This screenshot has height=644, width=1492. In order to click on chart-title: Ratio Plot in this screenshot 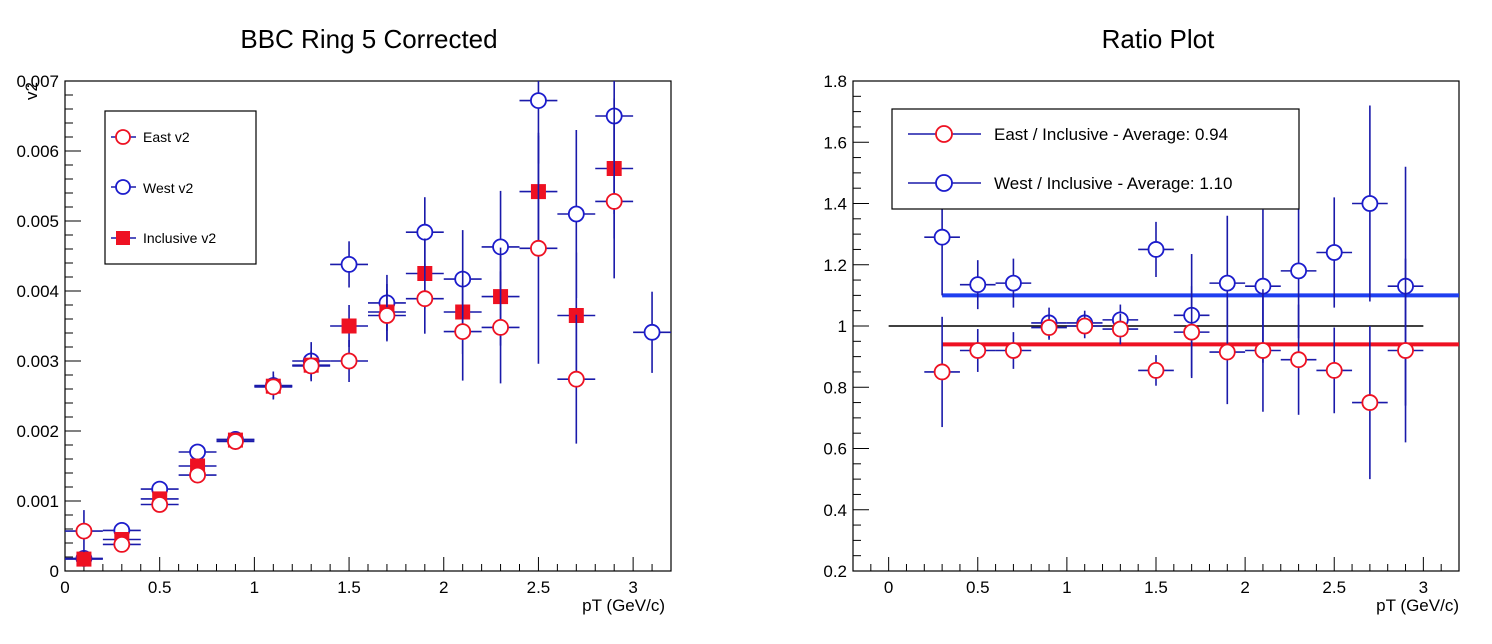, I will do `click(1158, 39)`.